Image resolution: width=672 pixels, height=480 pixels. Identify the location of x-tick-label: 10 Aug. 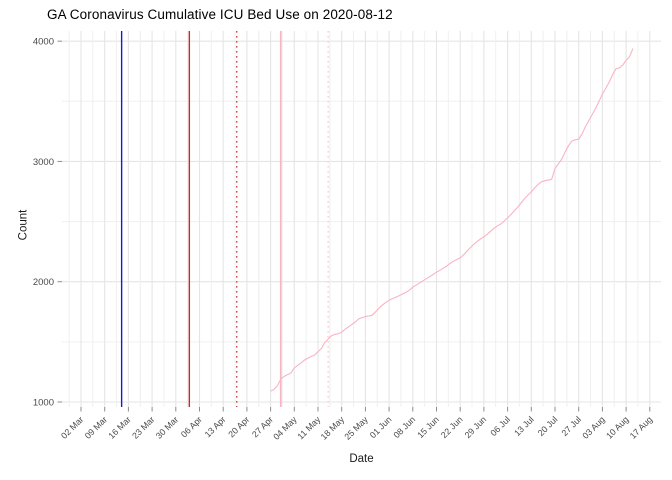
(617, 427).